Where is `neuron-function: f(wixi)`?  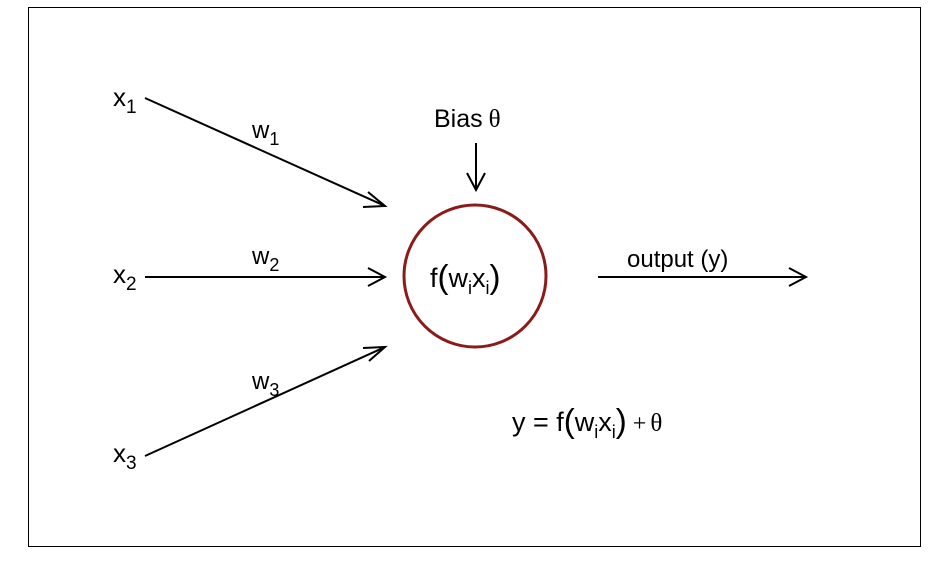 neuron-function: f(wixi) is located at coordinates (465, 278).